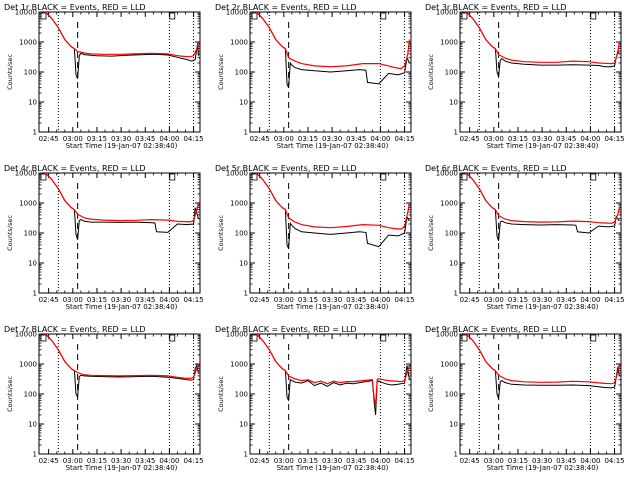  Describe the element at coordinates (286, 7) in the screenshot. I see `panel-title: Det 2r BLACK = Events, RED = LLD` at that location.